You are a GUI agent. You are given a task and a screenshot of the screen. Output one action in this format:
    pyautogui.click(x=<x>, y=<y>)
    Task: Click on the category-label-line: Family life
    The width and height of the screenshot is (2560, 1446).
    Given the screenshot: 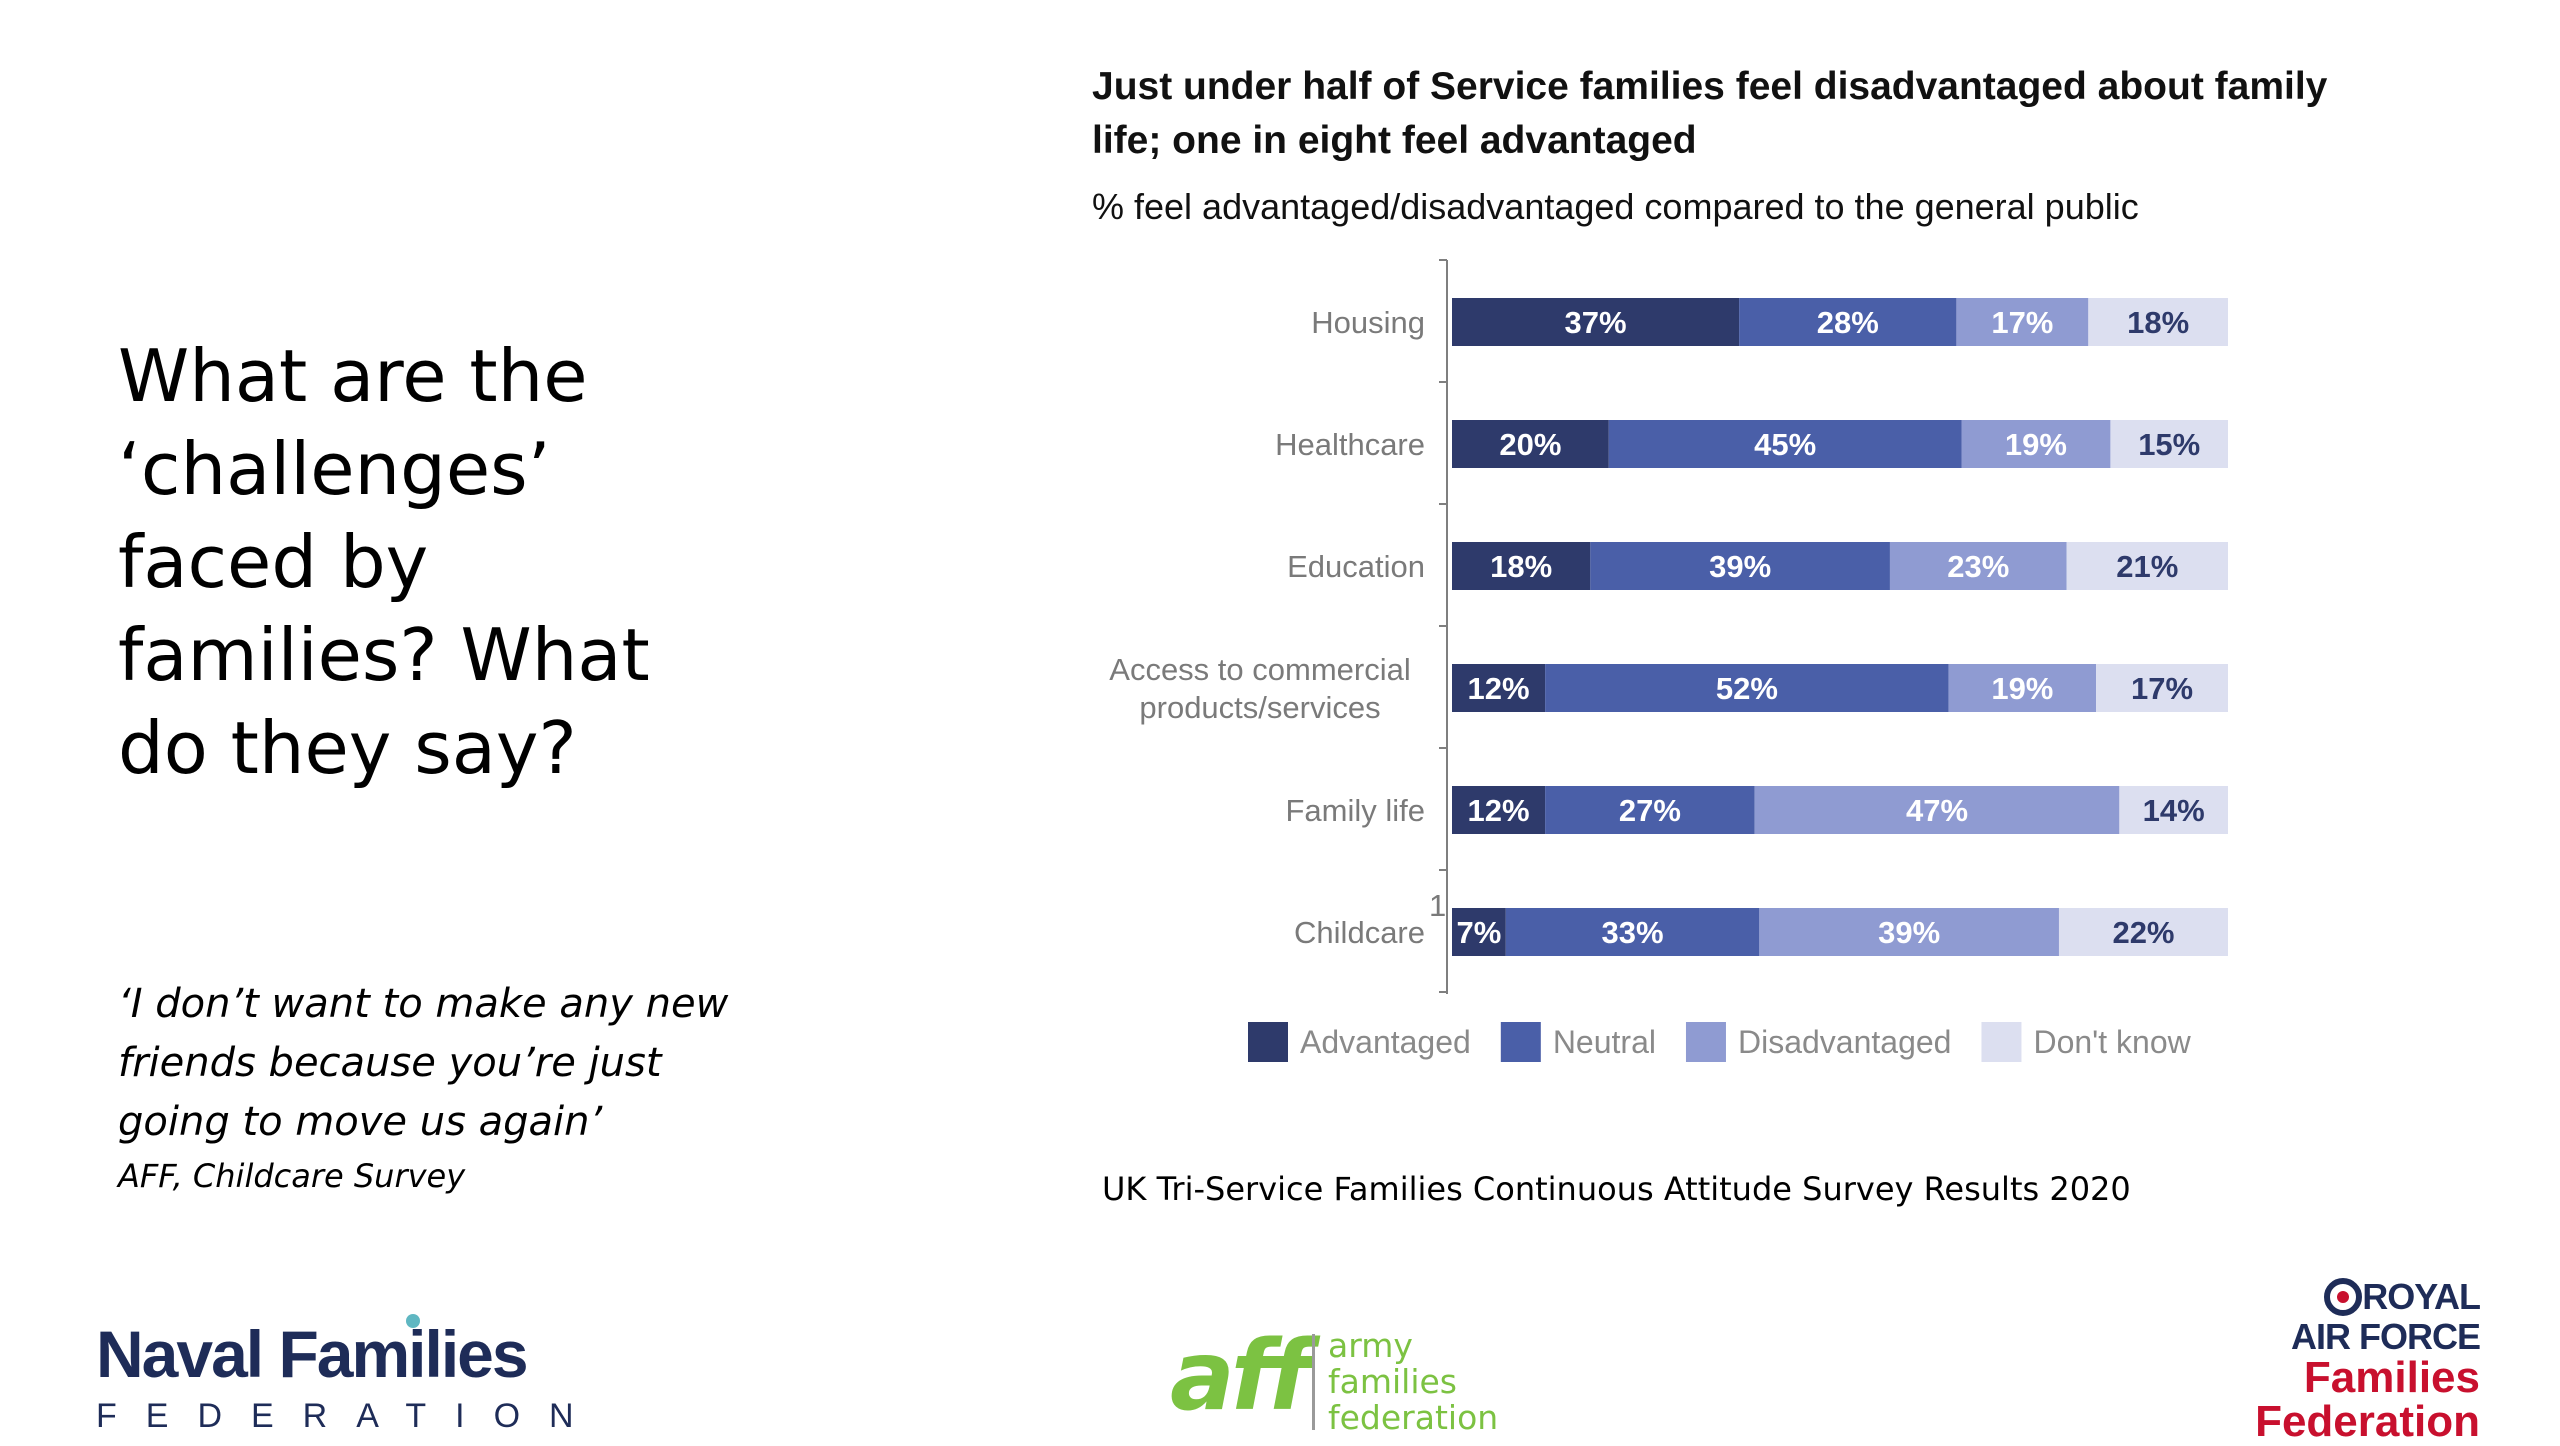 What is the action you would take?
    pyautogui.click(x=1355, y=810)
    